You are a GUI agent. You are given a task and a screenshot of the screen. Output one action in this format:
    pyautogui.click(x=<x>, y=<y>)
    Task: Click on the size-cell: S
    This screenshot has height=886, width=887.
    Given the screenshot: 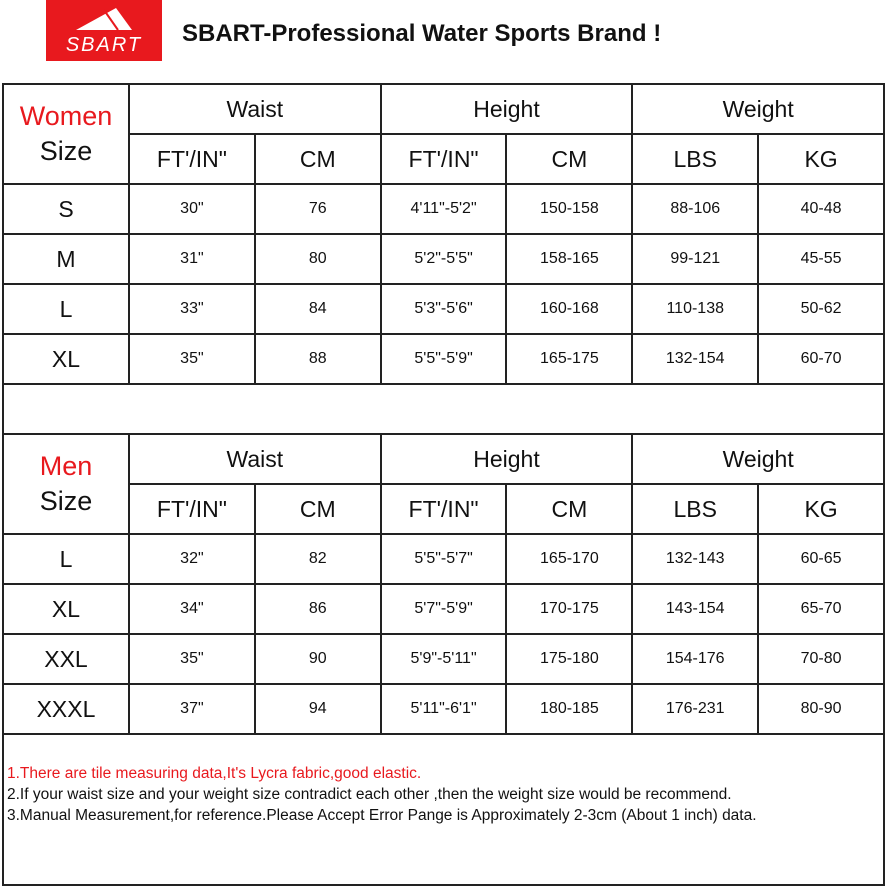 What is the action you would take?
    pyautogui.click(x=66, y=209)
    